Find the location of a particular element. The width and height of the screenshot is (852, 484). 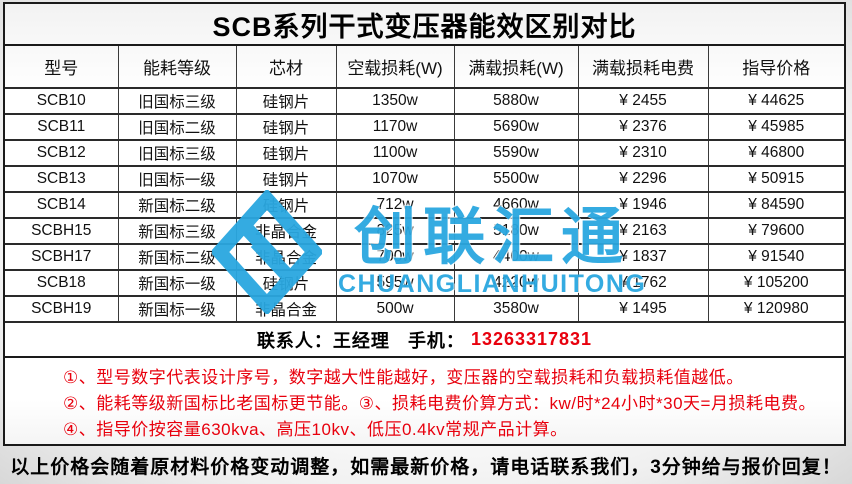

table-row: SCB10 旧国标三级 硅钢片 1350w 5880w ¥ 2455 ¥ 44625 is located at coordinates (424, 101).